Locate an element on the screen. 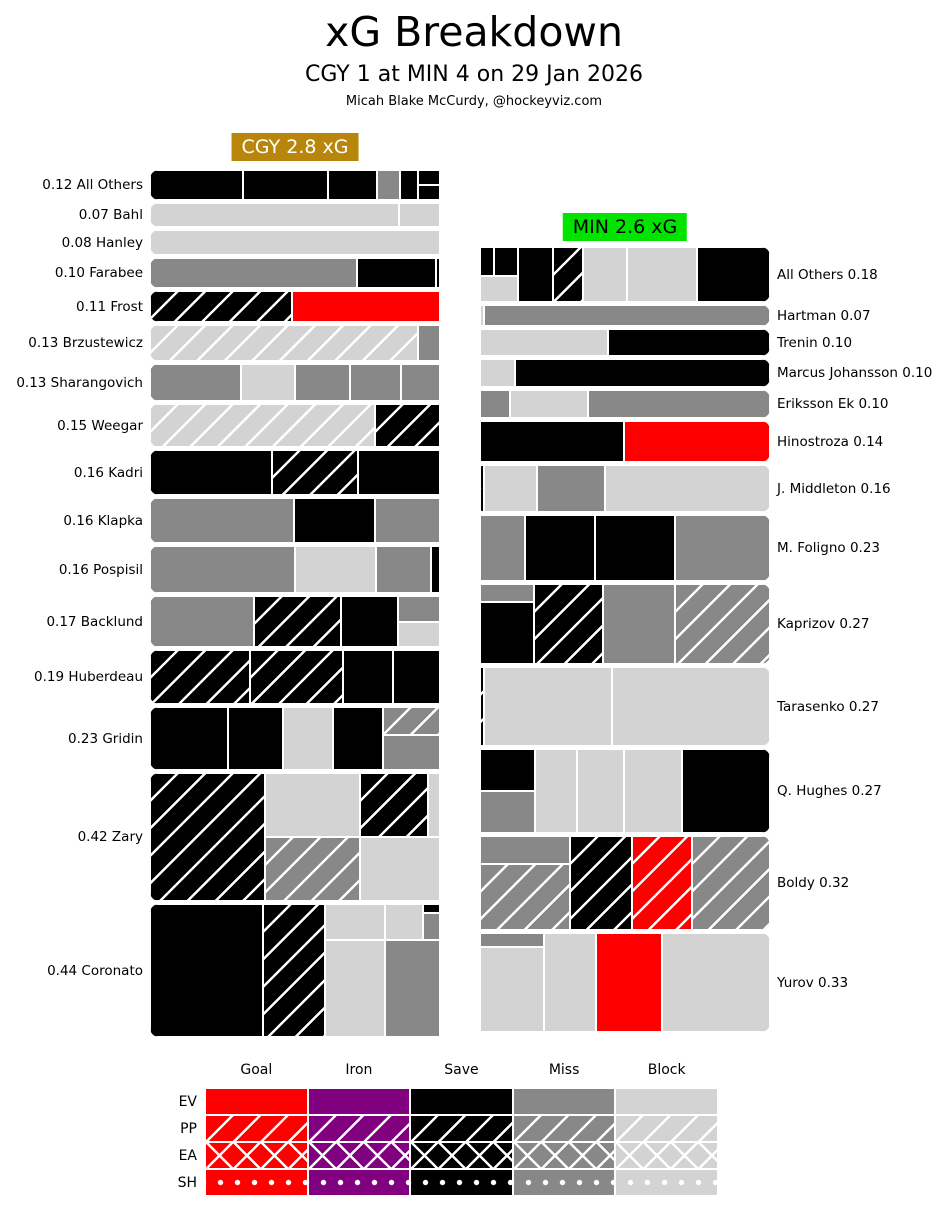 The width and height of the screenshot is (948, 1207). author-credit: Micah Blake McCurdy, @hockeyviz.com is located at coordinates (474, 101).